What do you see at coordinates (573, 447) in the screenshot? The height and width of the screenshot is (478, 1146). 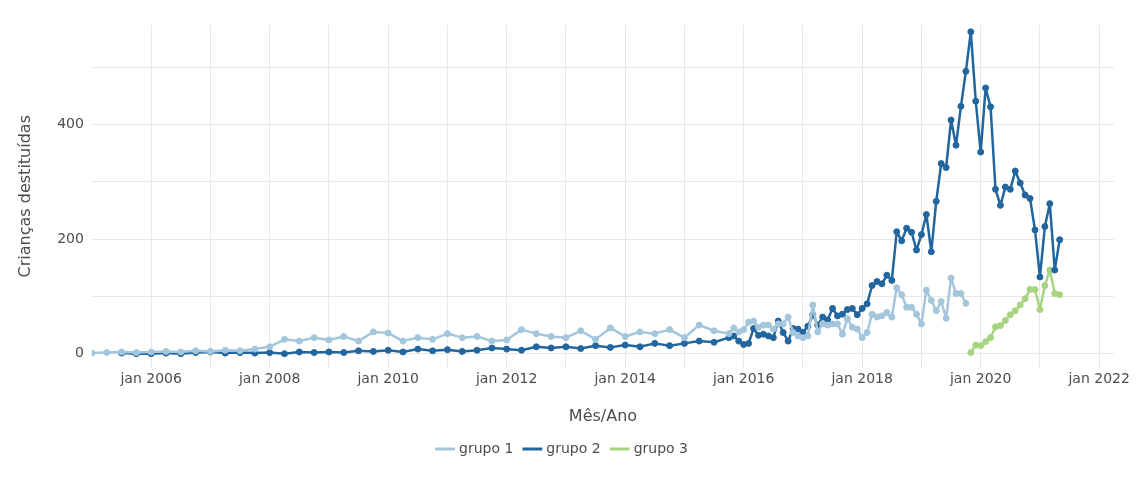 I see `legend-label: grupo 2` at bounding box center [573, 447].